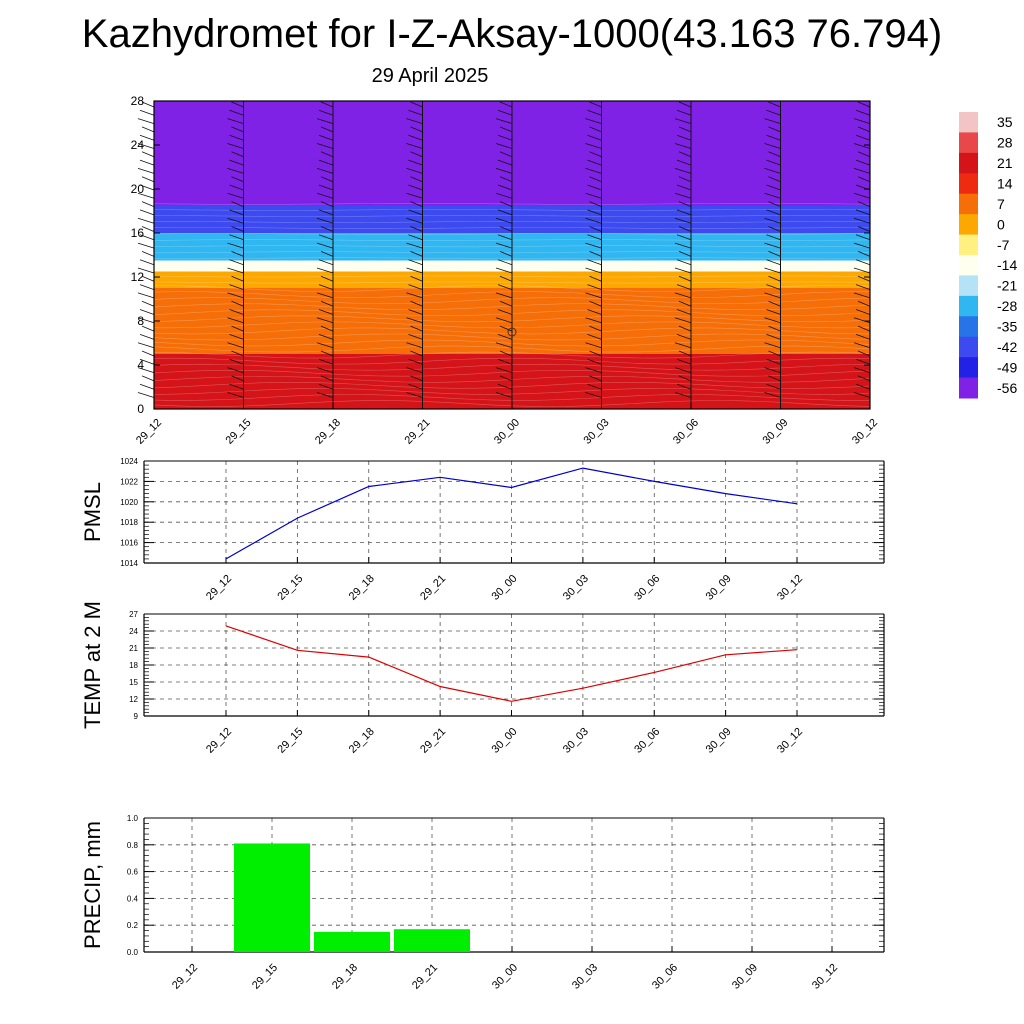 This screenshot has height=1024, width=1024. Describe the element at coordinates (1005, 122) in the screenshot. I see `colorbar-label: 35` at that location.